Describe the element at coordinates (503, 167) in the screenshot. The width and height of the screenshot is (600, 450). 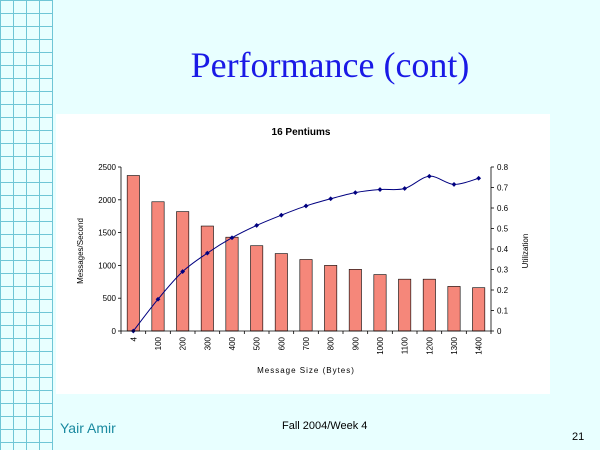
I see `y2-tick-label: 0.8` at that location.